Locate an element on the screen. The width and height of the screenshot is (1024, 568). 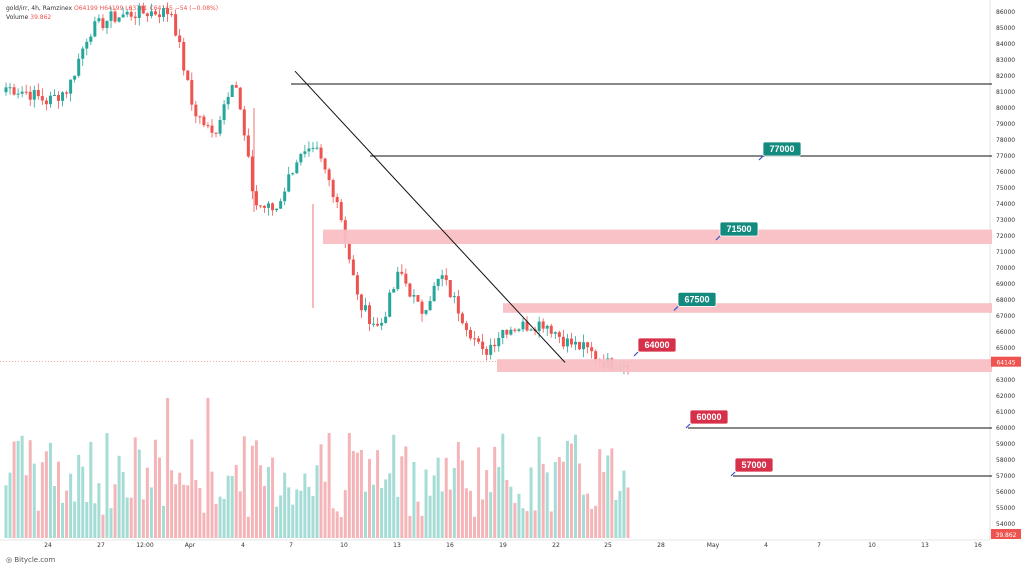
label-pointer is located at coordinates (718, 238).